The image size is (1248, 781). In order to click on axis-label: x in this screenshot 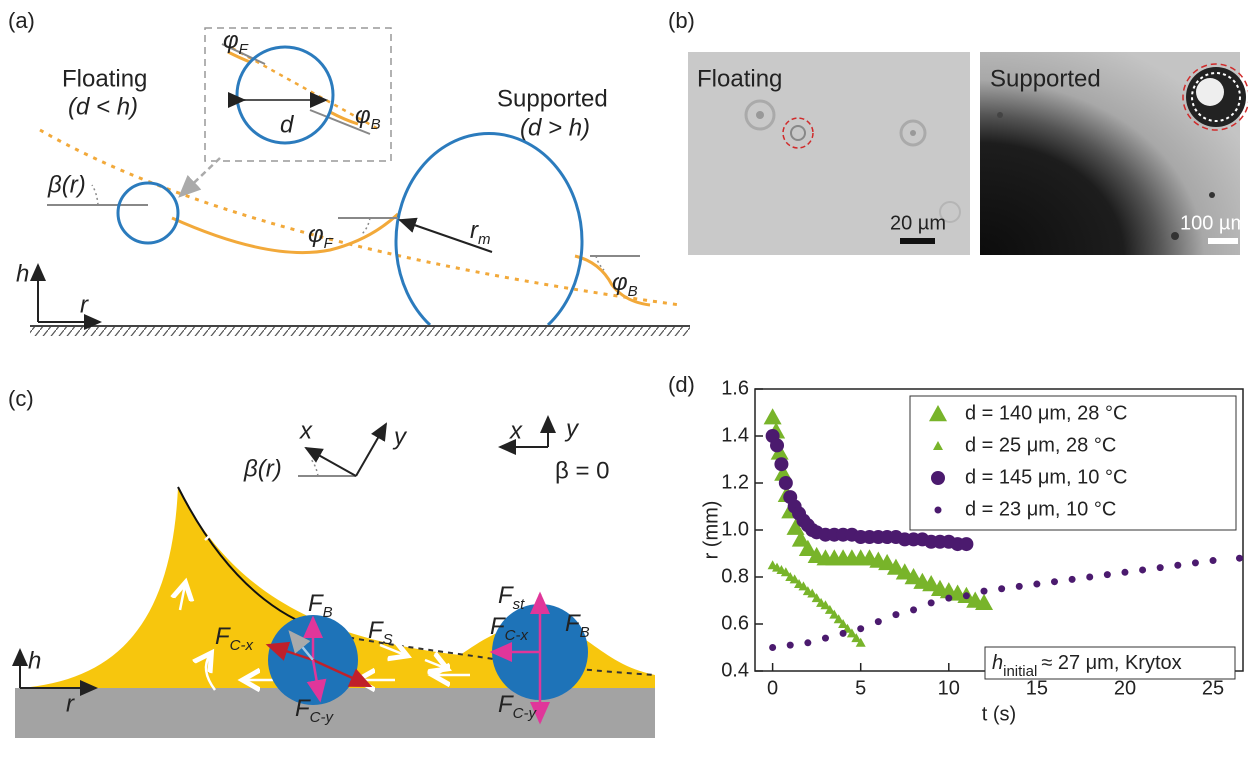, I will do `click(306, 430)`.